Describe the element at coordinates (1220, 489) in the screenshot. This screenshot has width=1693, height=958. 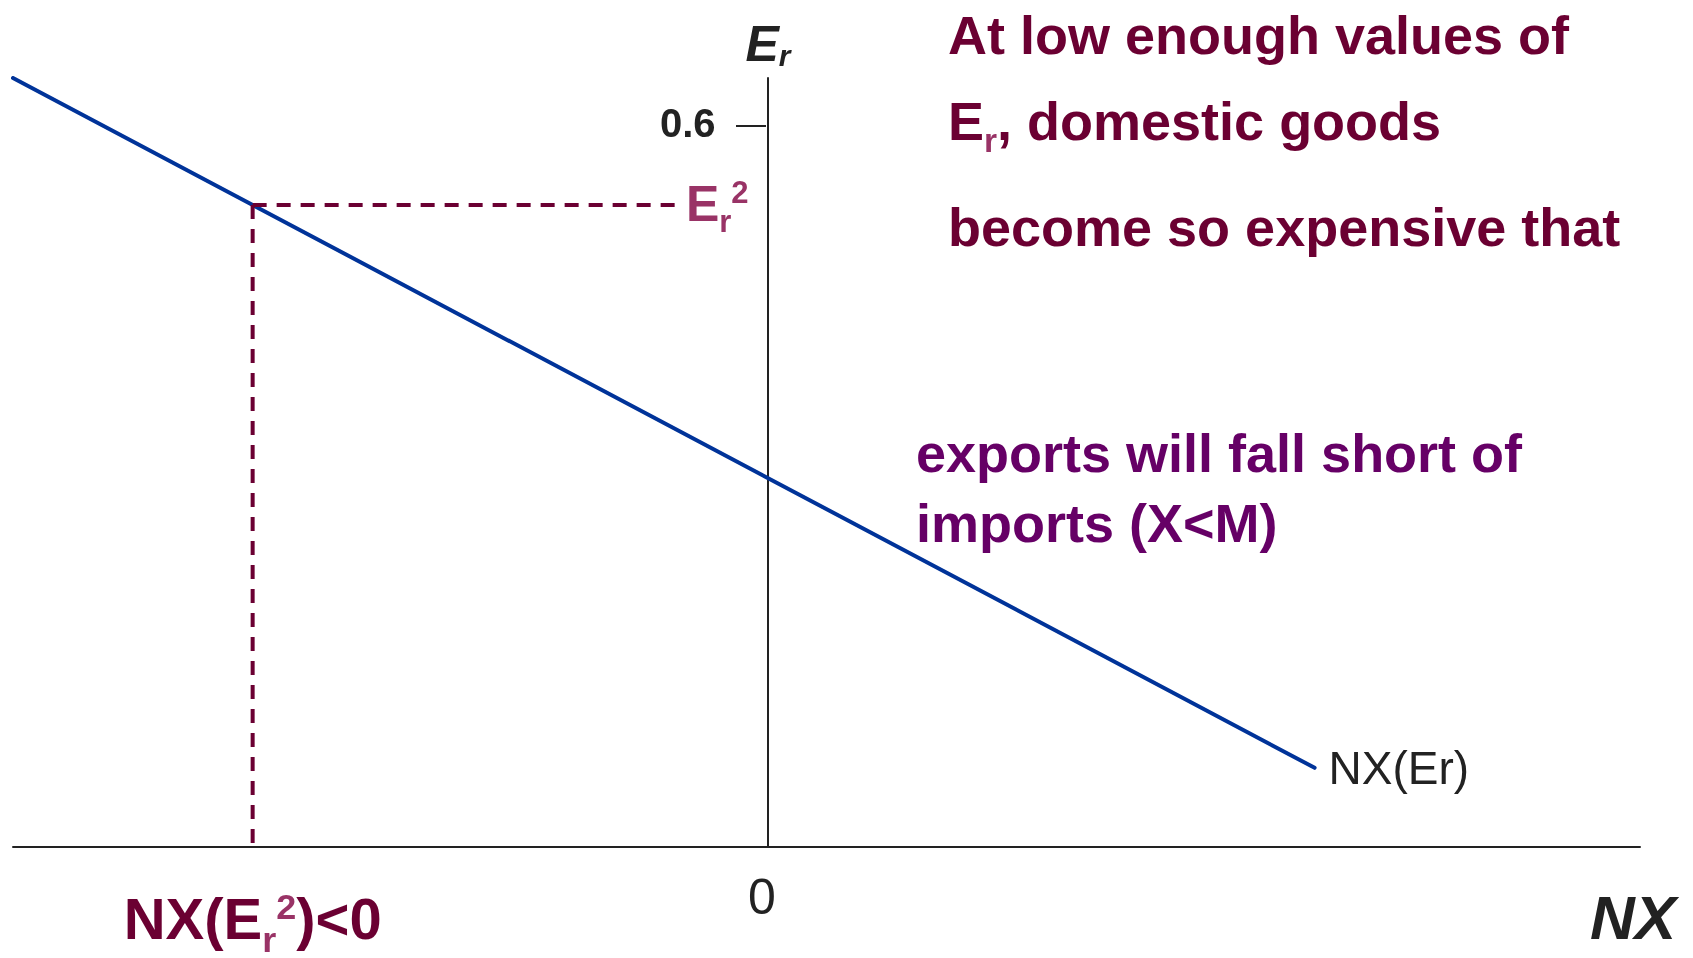
I see `annotation: exports will fall short of imports (X<M)` at that location.